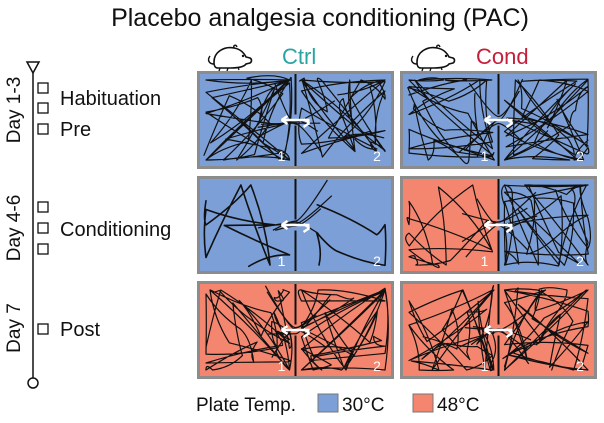 This screenshot has width=604, height=423. What do you see at coordinates (75, 130) in the screenshot?
I see `phase-label-pre: Pre` at bounding box center [75, 130].